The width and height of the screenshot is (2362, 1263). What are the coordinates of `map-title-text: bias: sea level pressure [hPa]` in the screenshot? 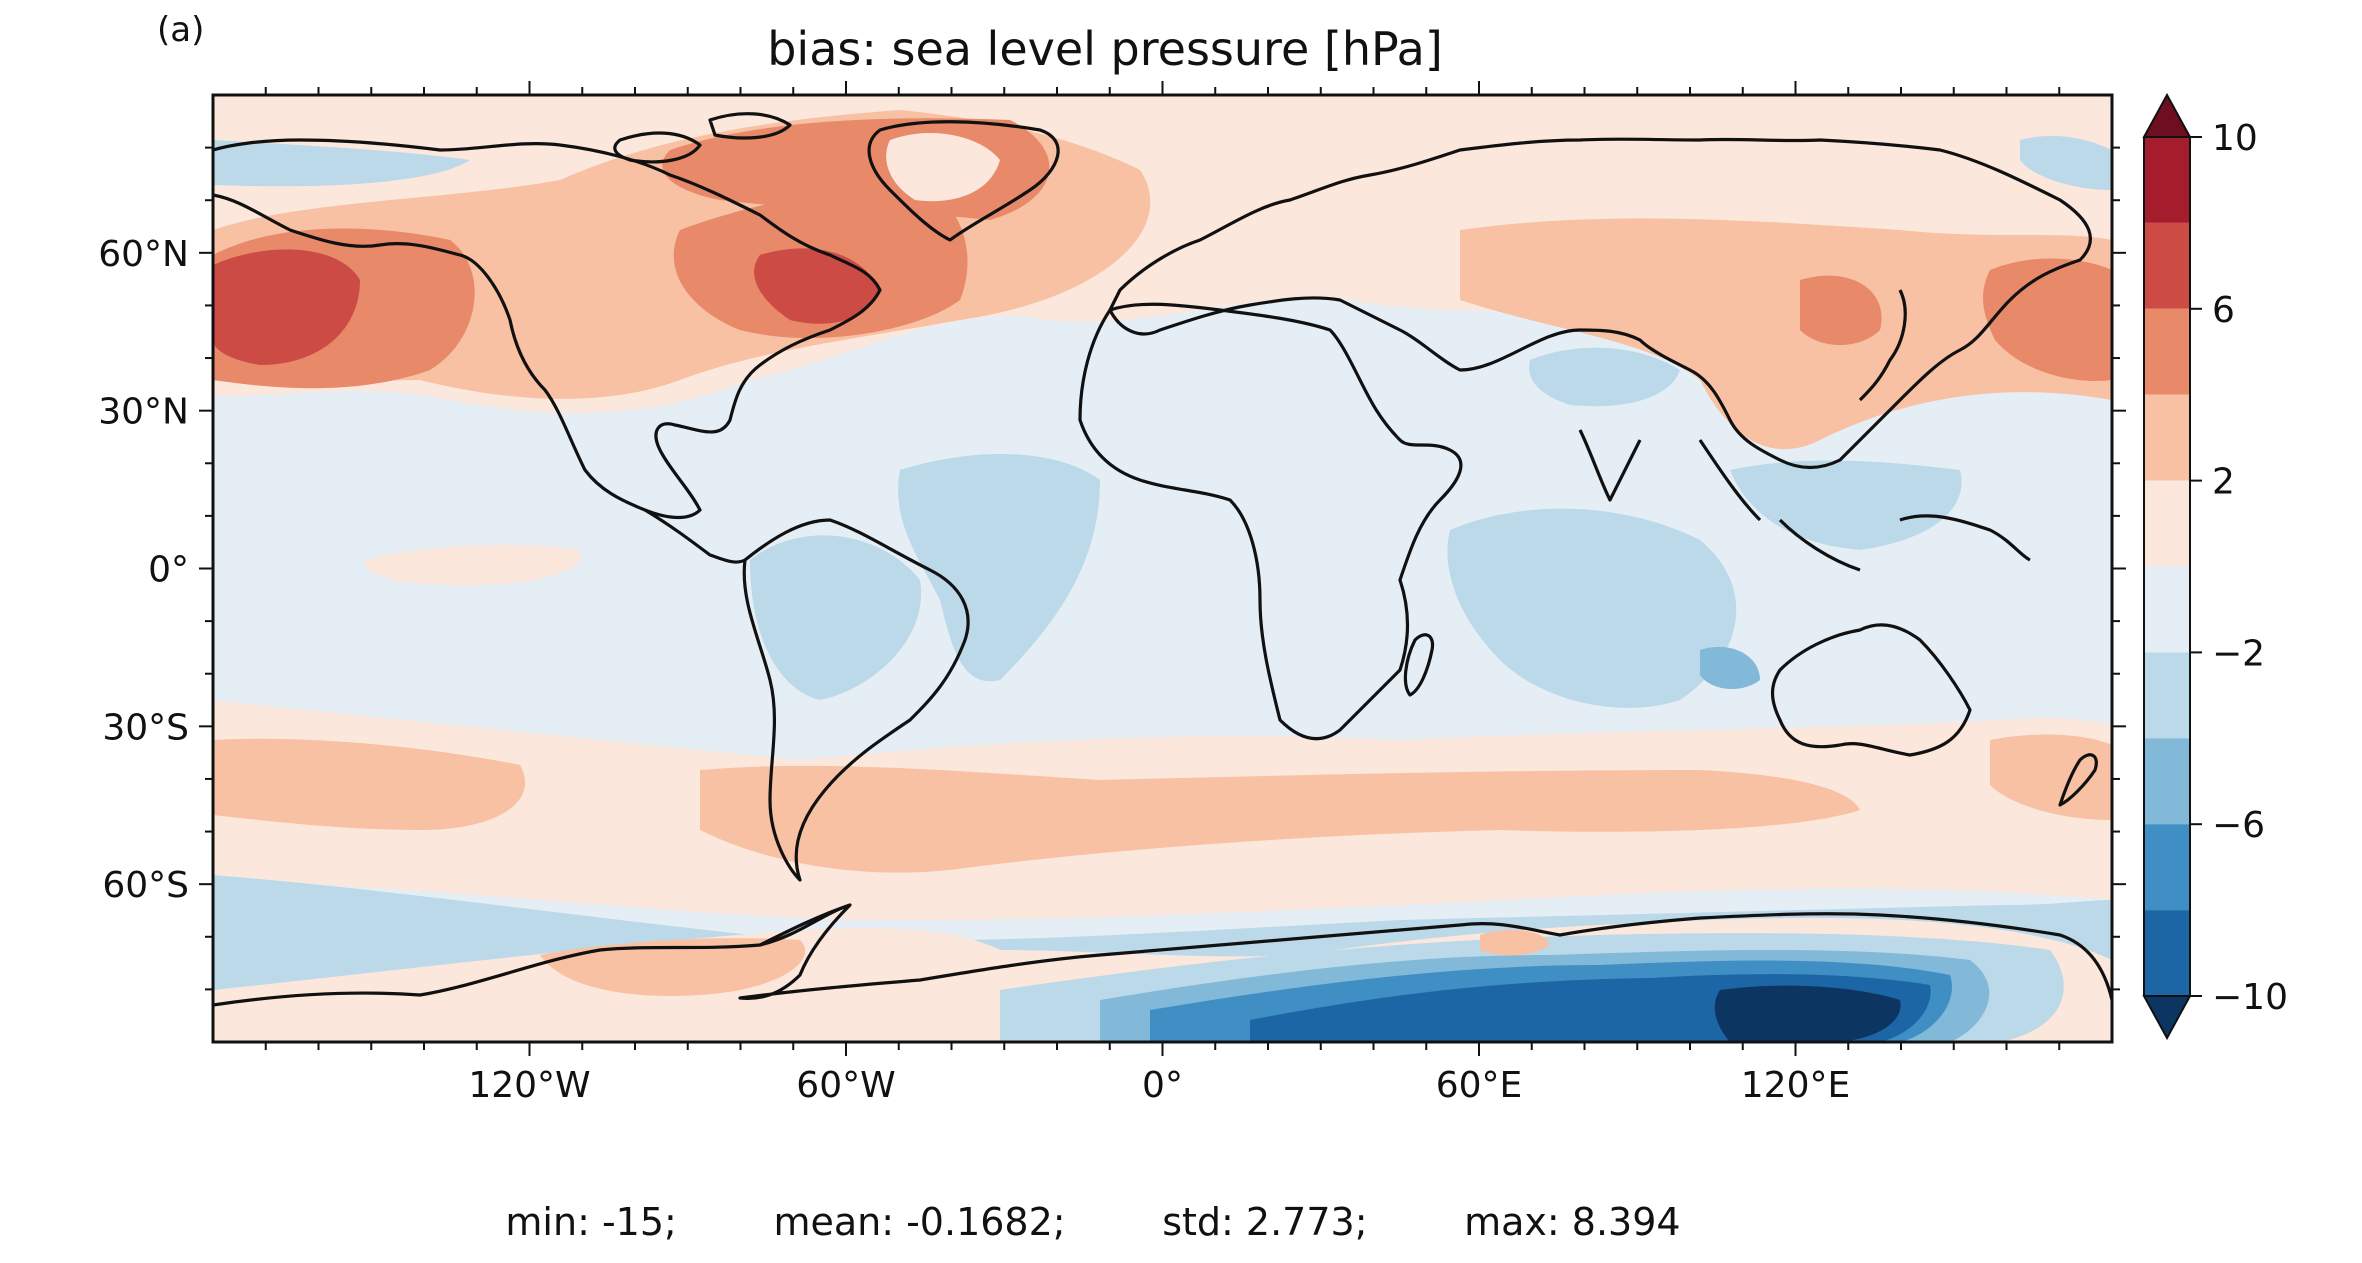 It's located at (1105, 49).